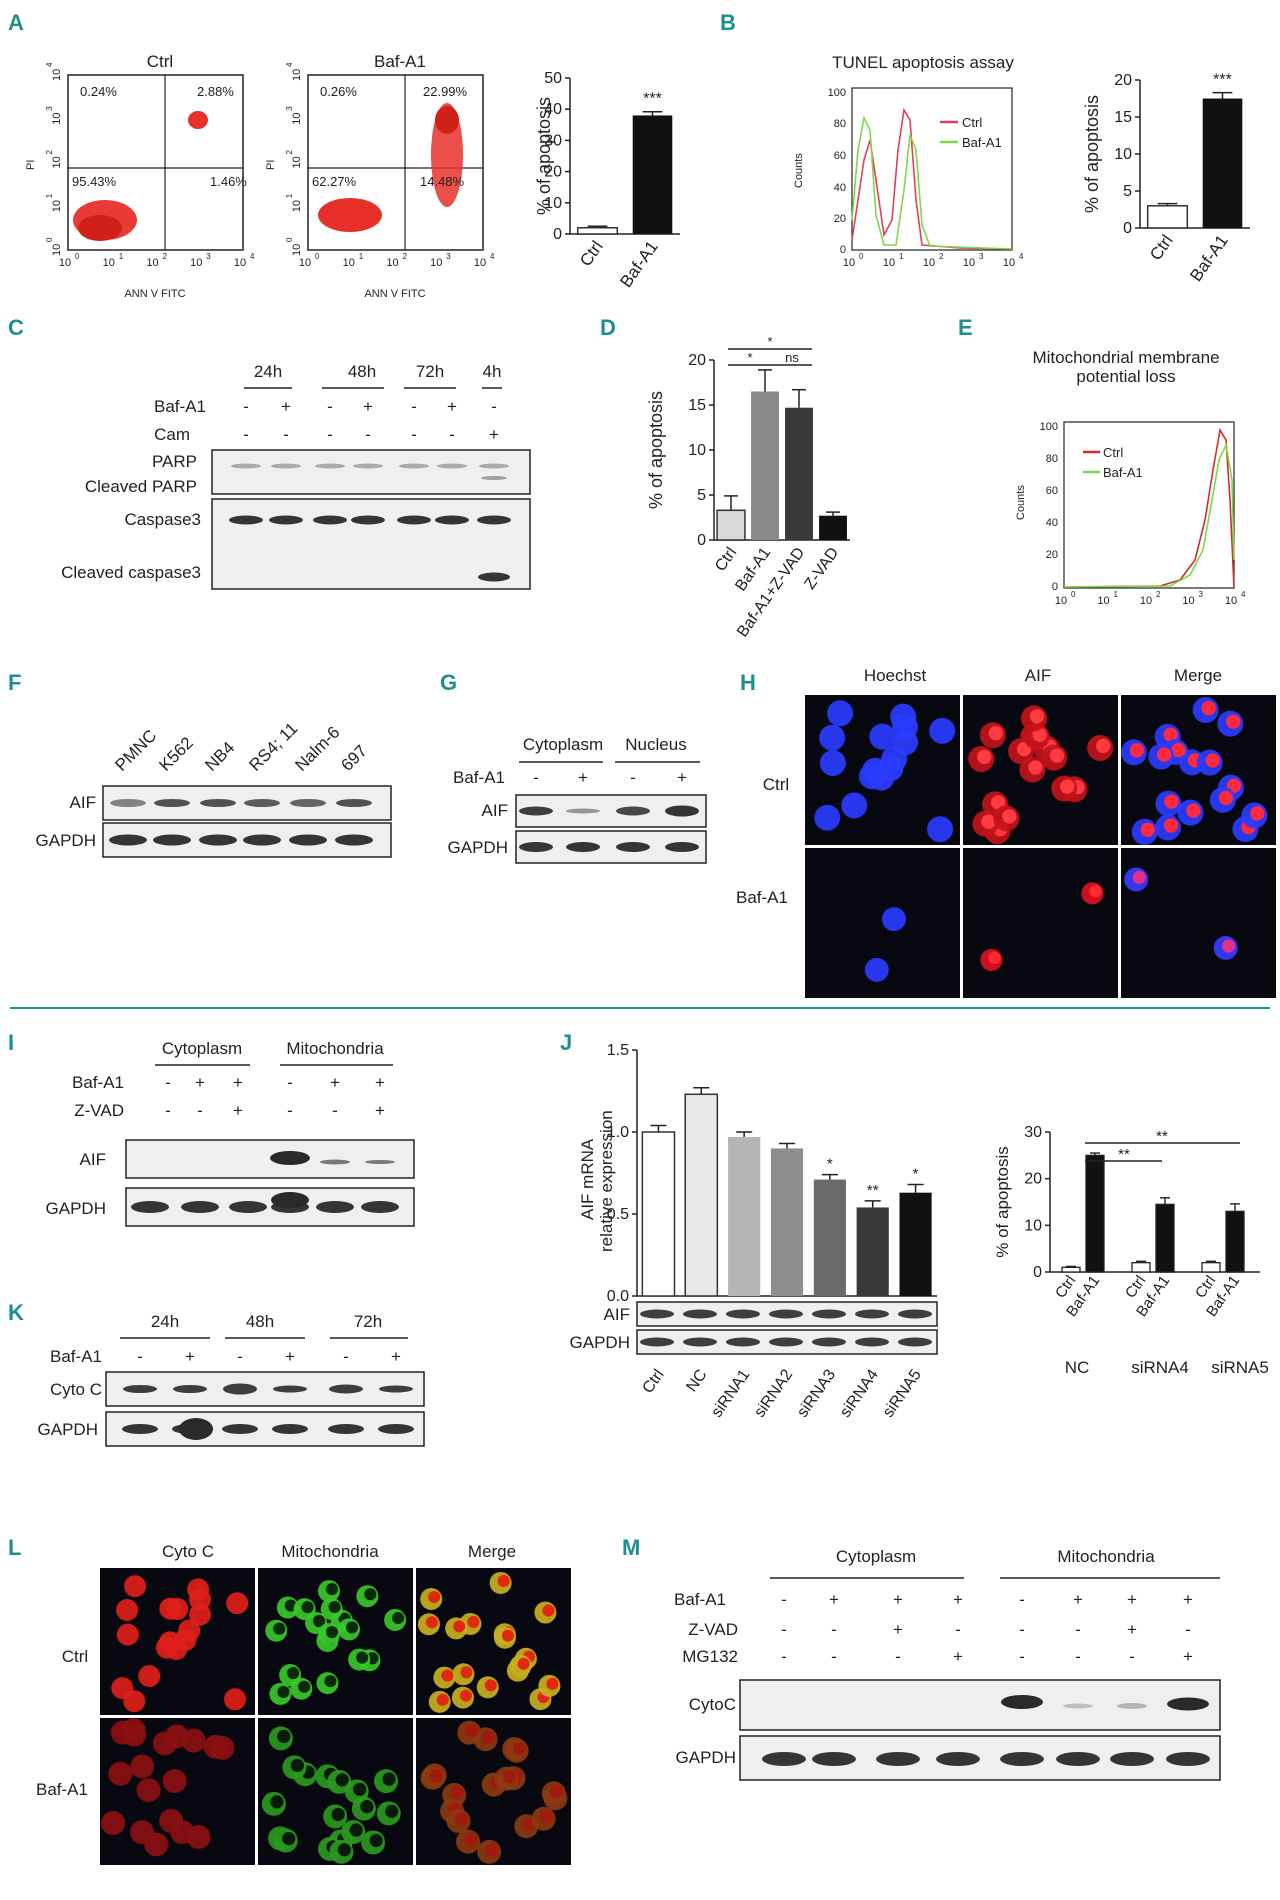 The height and width of the screenshot is (1900, 1280). I want to click on x-log-exp: 4, so click(1021, 256).